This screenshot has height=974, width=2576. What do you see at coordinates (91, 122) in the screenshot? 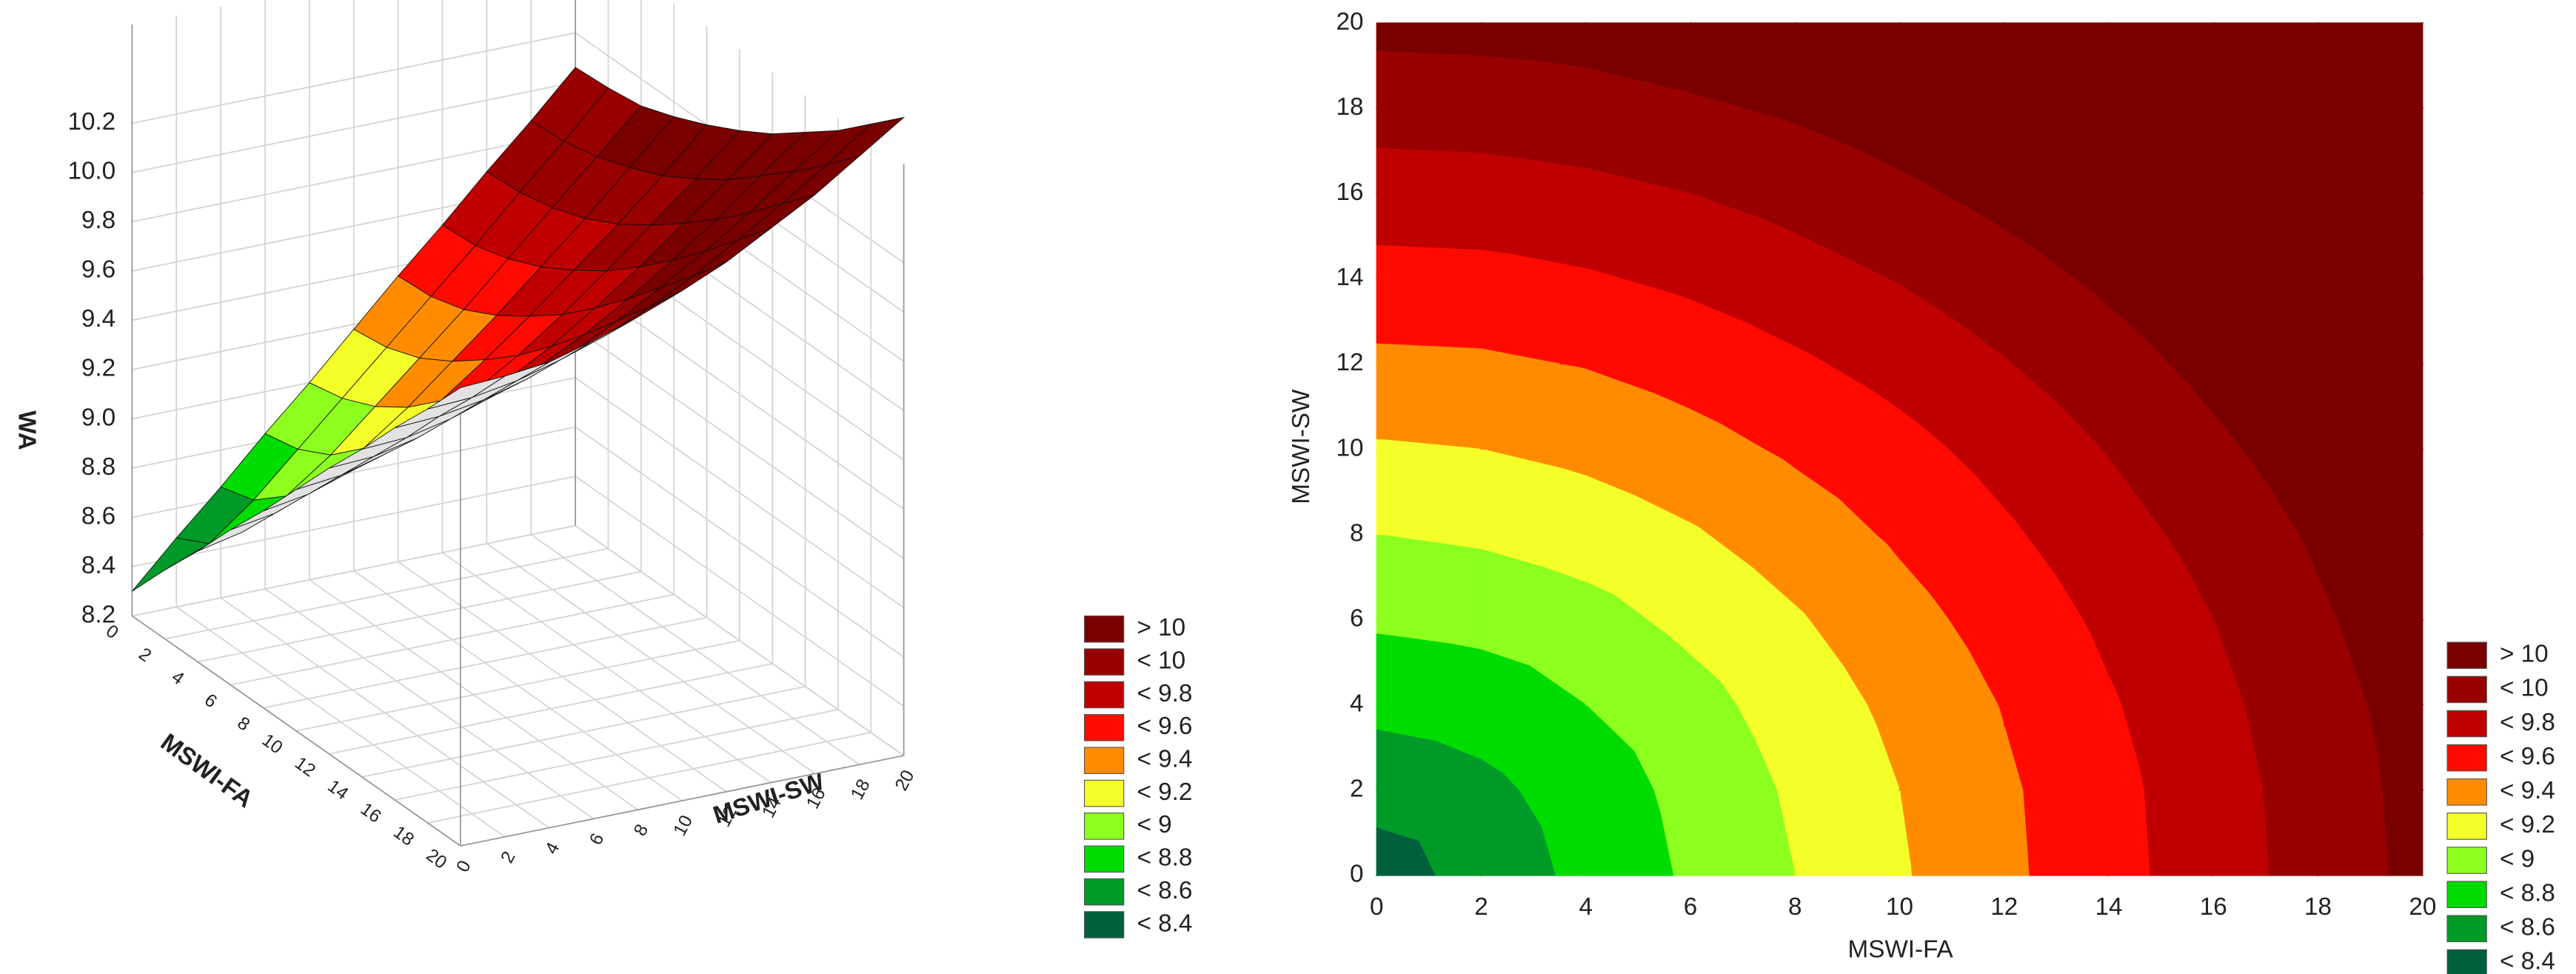
I see `z-tick-label: 10.2` at bounding box center [91, 122].